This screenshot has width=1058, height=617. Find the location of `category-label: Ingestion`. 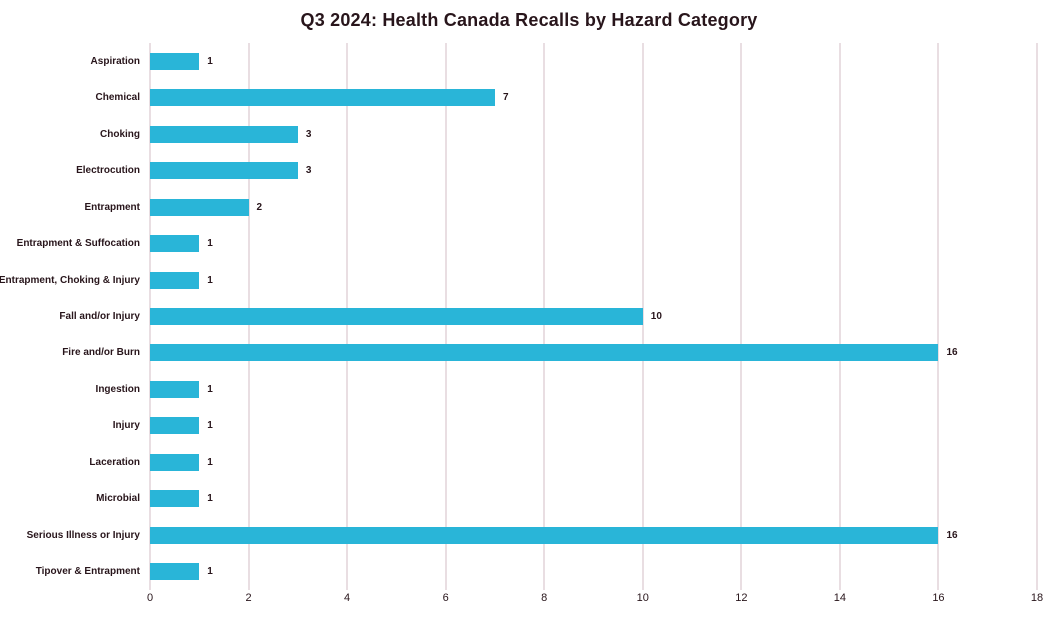

category-label: Ingestion is located at coordinates (117, 389).